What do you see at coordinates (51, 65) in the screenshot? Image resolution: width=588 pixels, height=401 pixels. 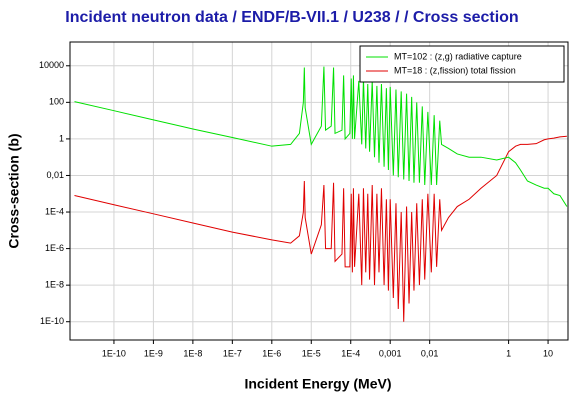 I see `y-tick-label: 10000` at bounding box center [51, 65].